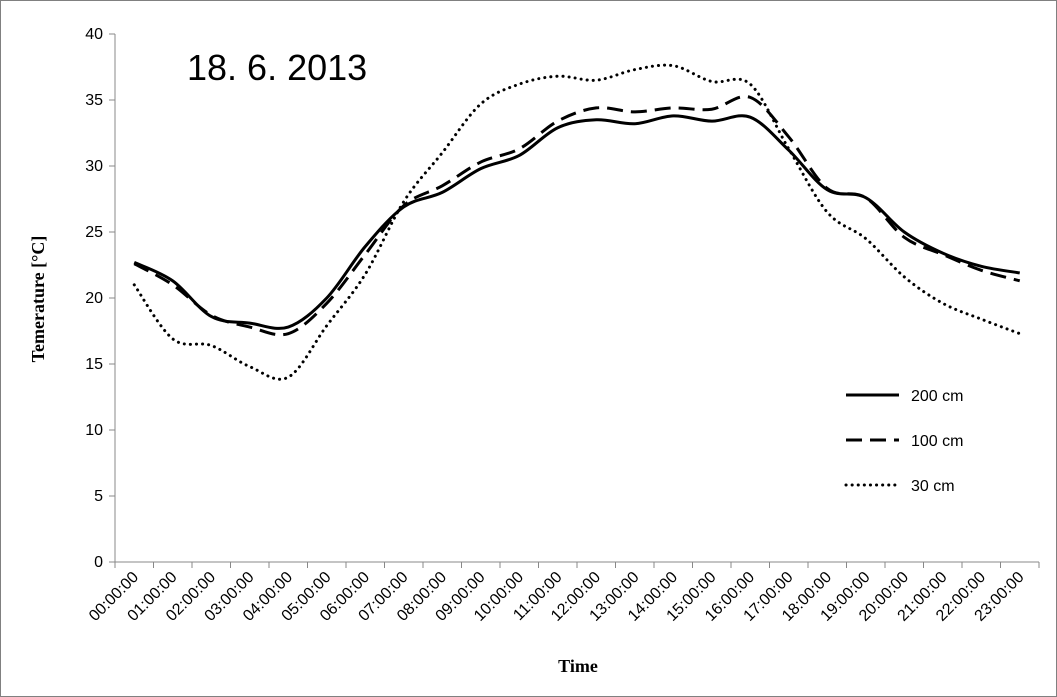  I want to click on legend-label: 30 cm, so click(933, 486).